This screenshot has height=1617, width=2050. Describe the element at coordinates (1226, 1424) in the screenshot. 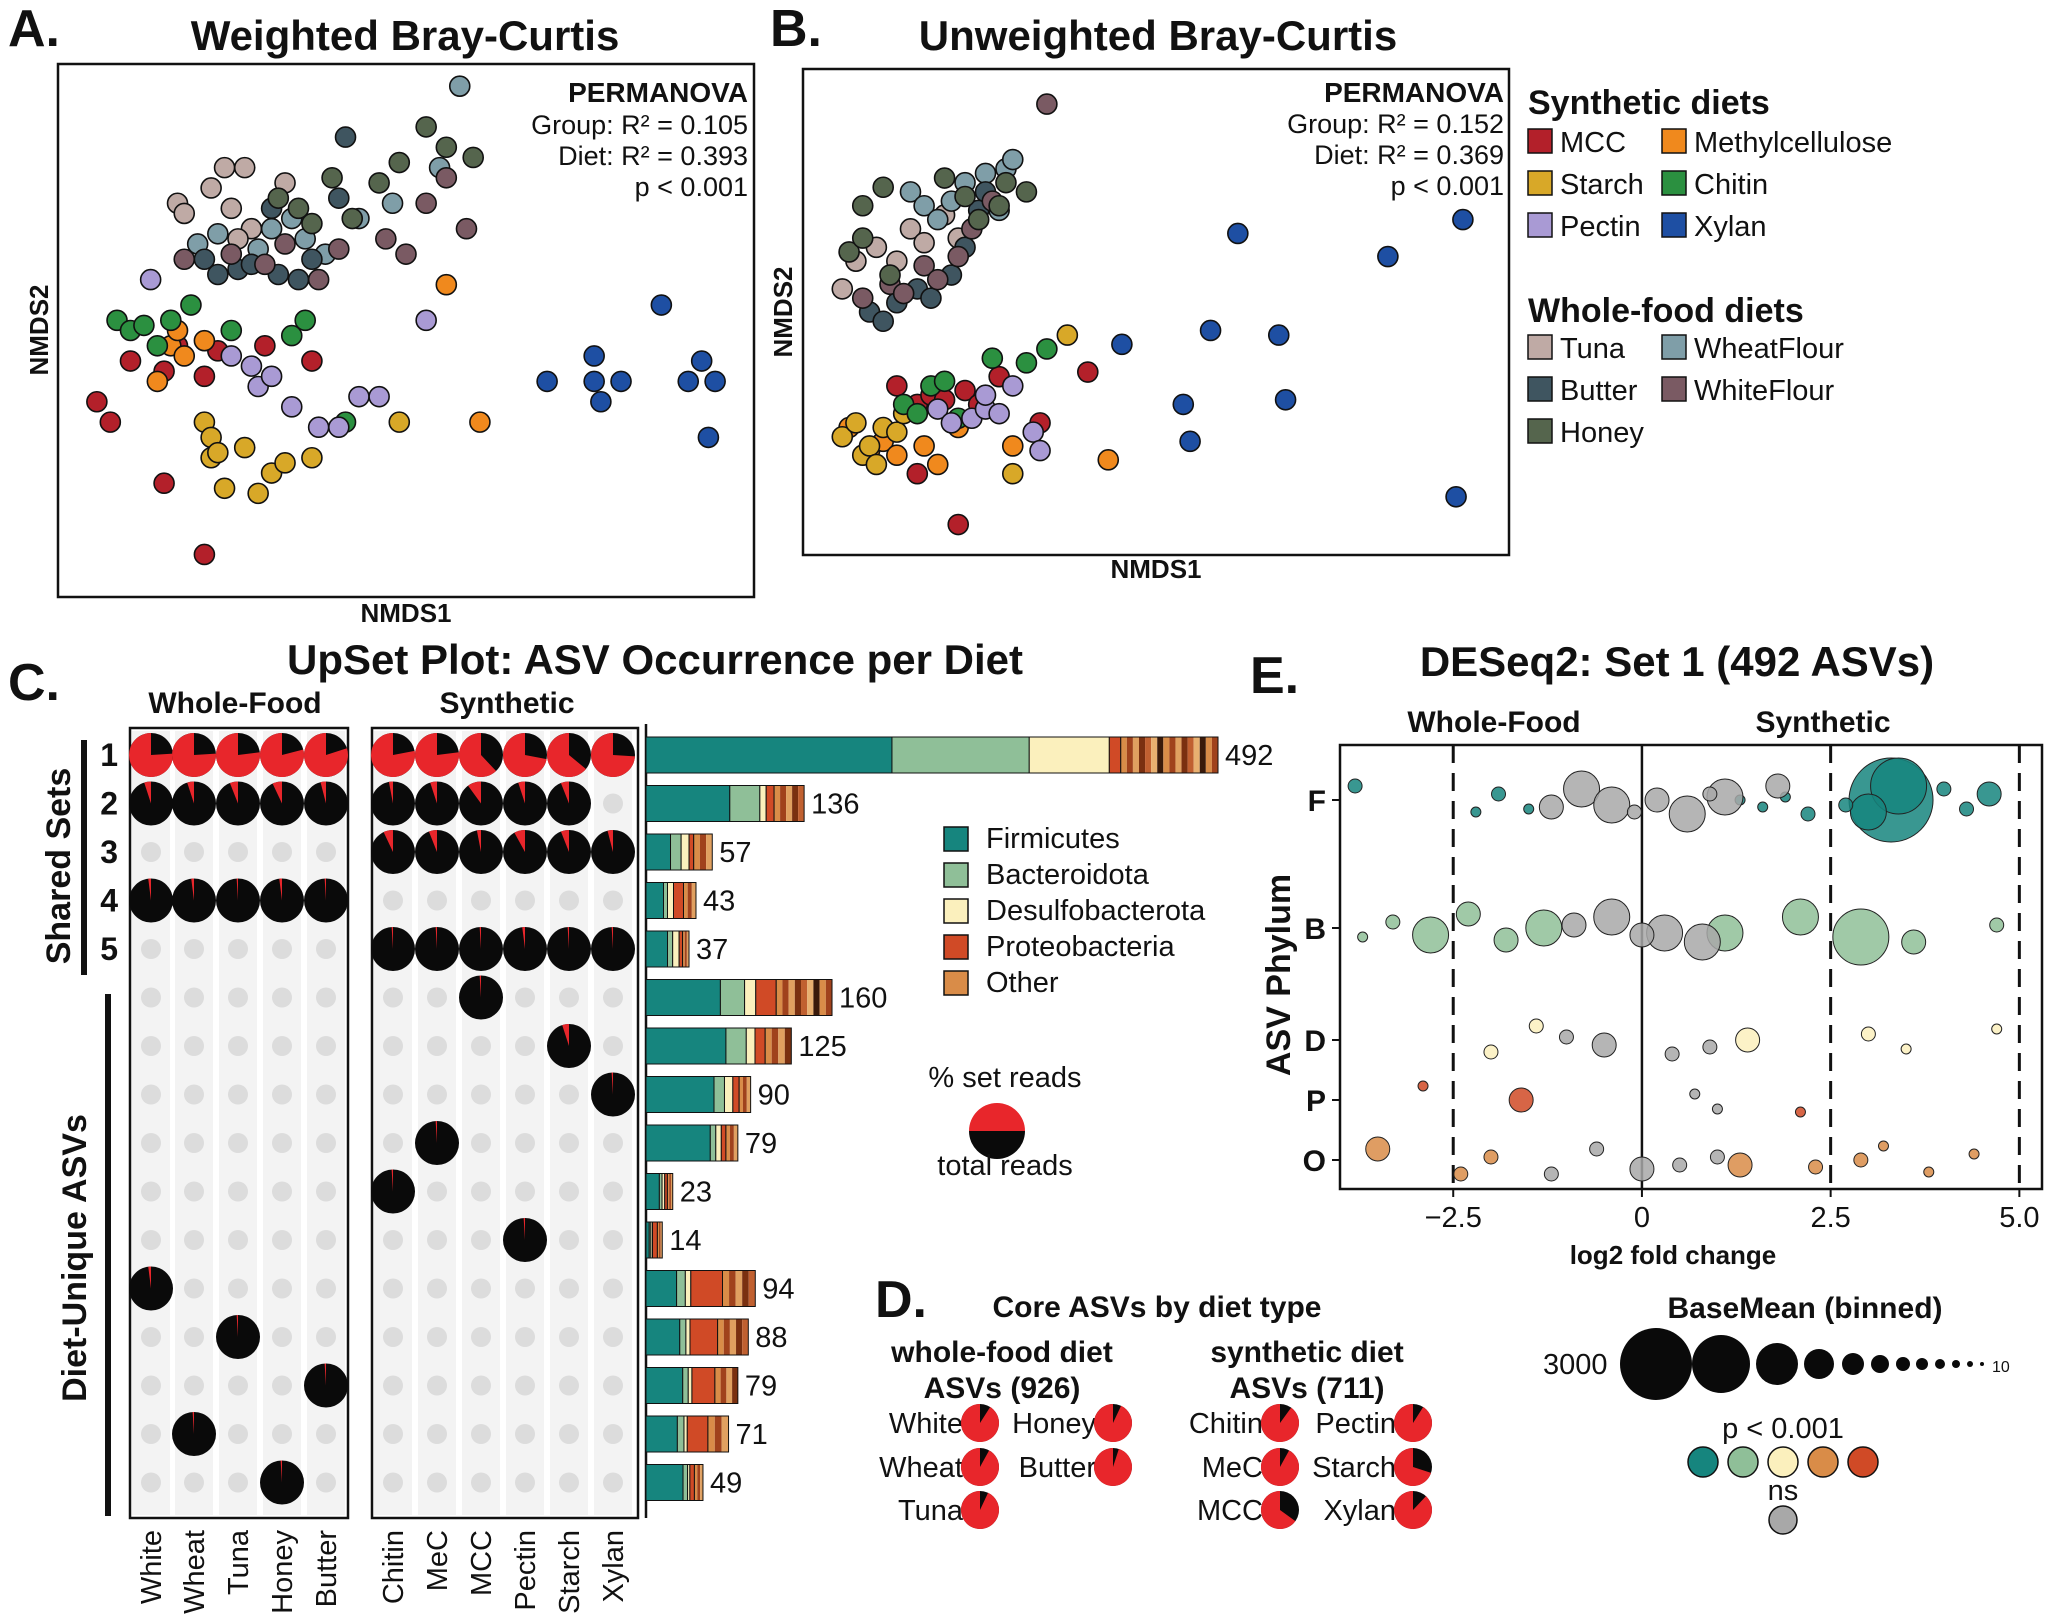

I see `core-label-chitin: Chitin` at that location.